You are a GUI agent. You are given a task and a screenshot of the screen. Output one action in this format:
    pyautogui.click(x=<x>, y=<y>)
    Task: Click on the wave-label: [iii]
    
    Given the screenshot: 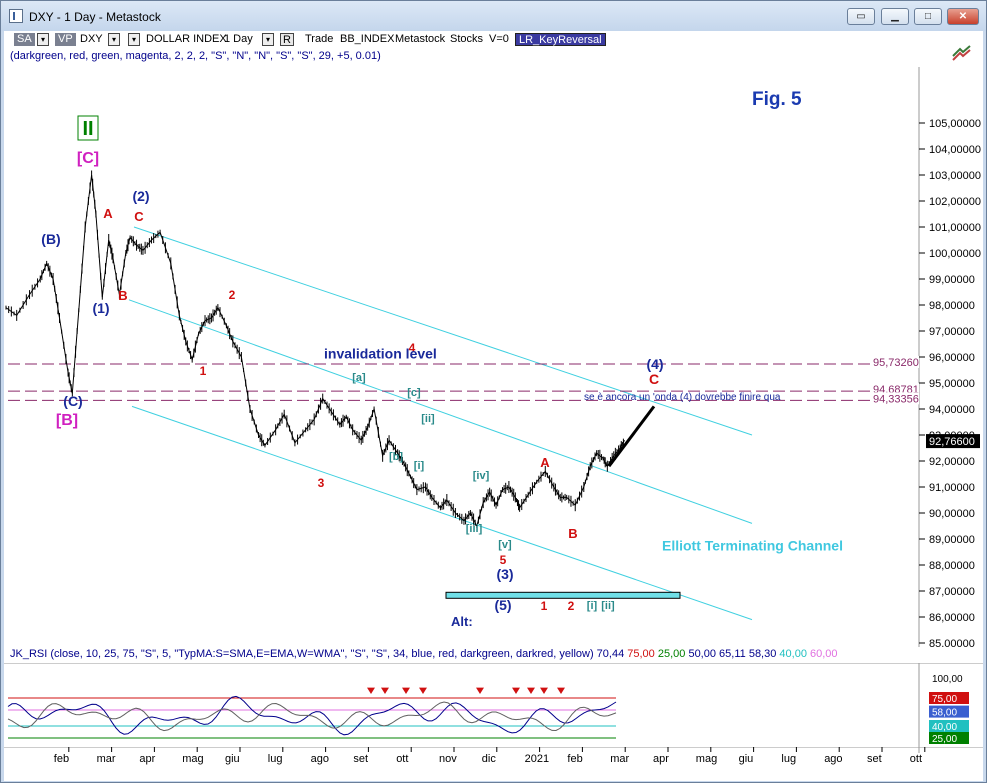 What is the action you would take?
    pyautogui.click(x=474, y=529)
    